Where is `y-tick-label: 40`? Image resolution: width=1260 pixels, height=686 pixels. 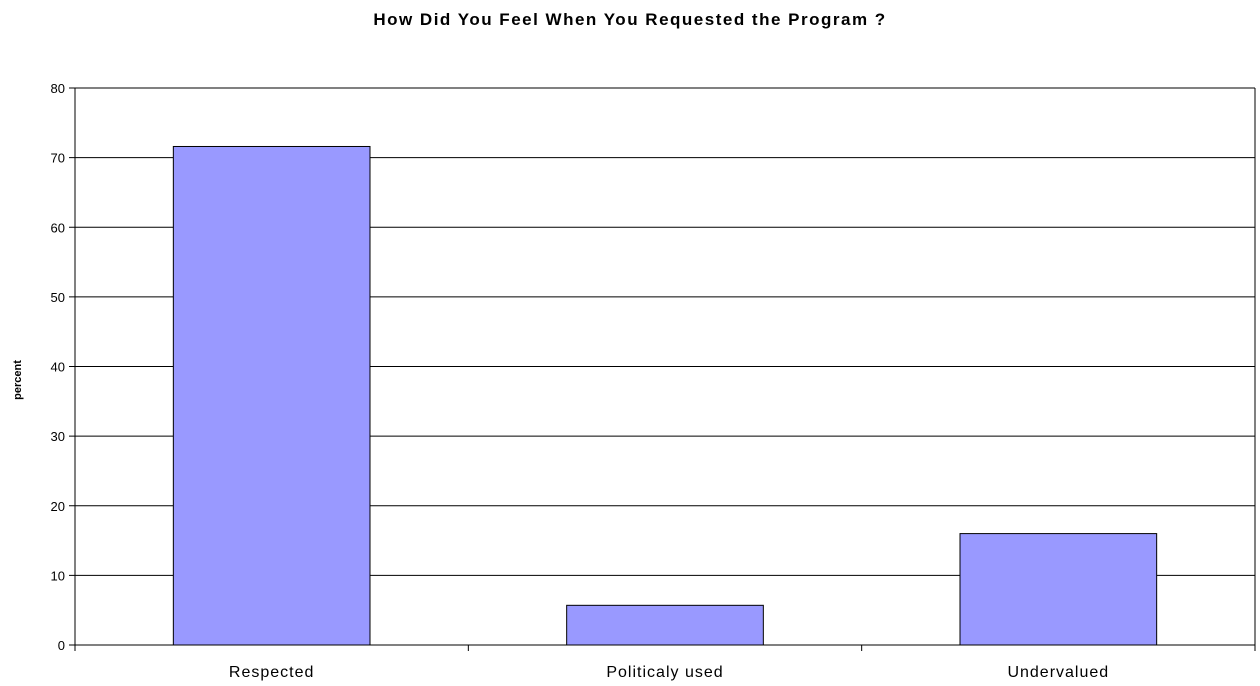
y-tick-label: 40 is located at coordinates (58, 367).